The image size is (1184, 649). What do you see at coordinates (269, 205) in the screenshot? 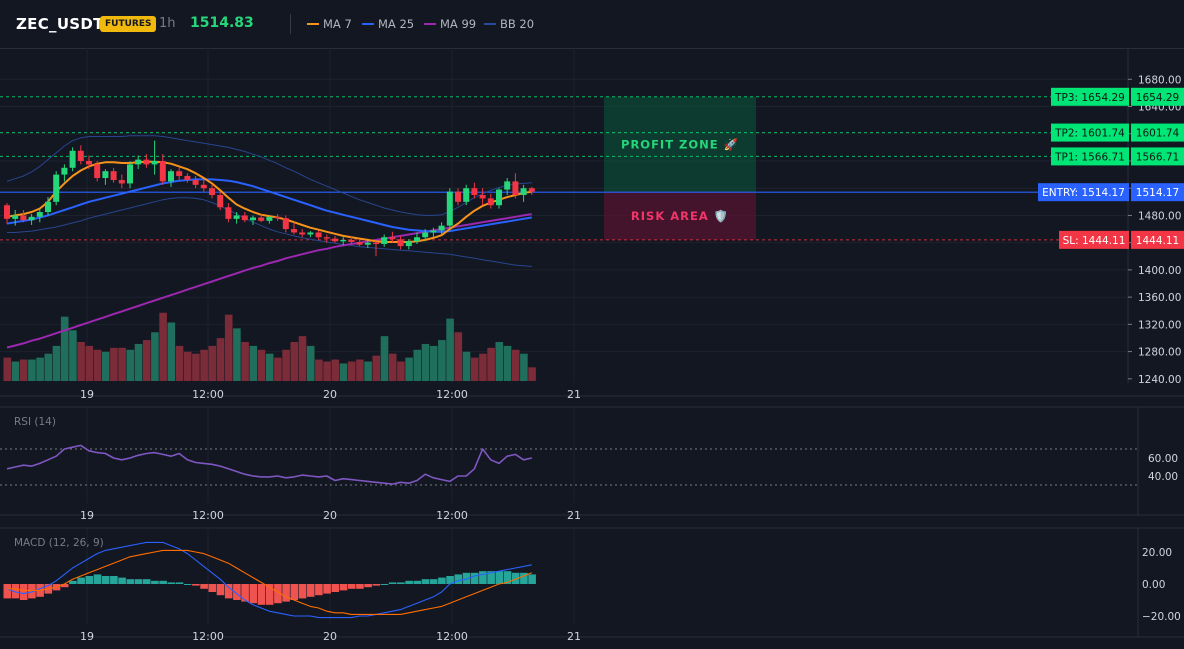
I see `ma25-line` at bounding box center [269, 205].